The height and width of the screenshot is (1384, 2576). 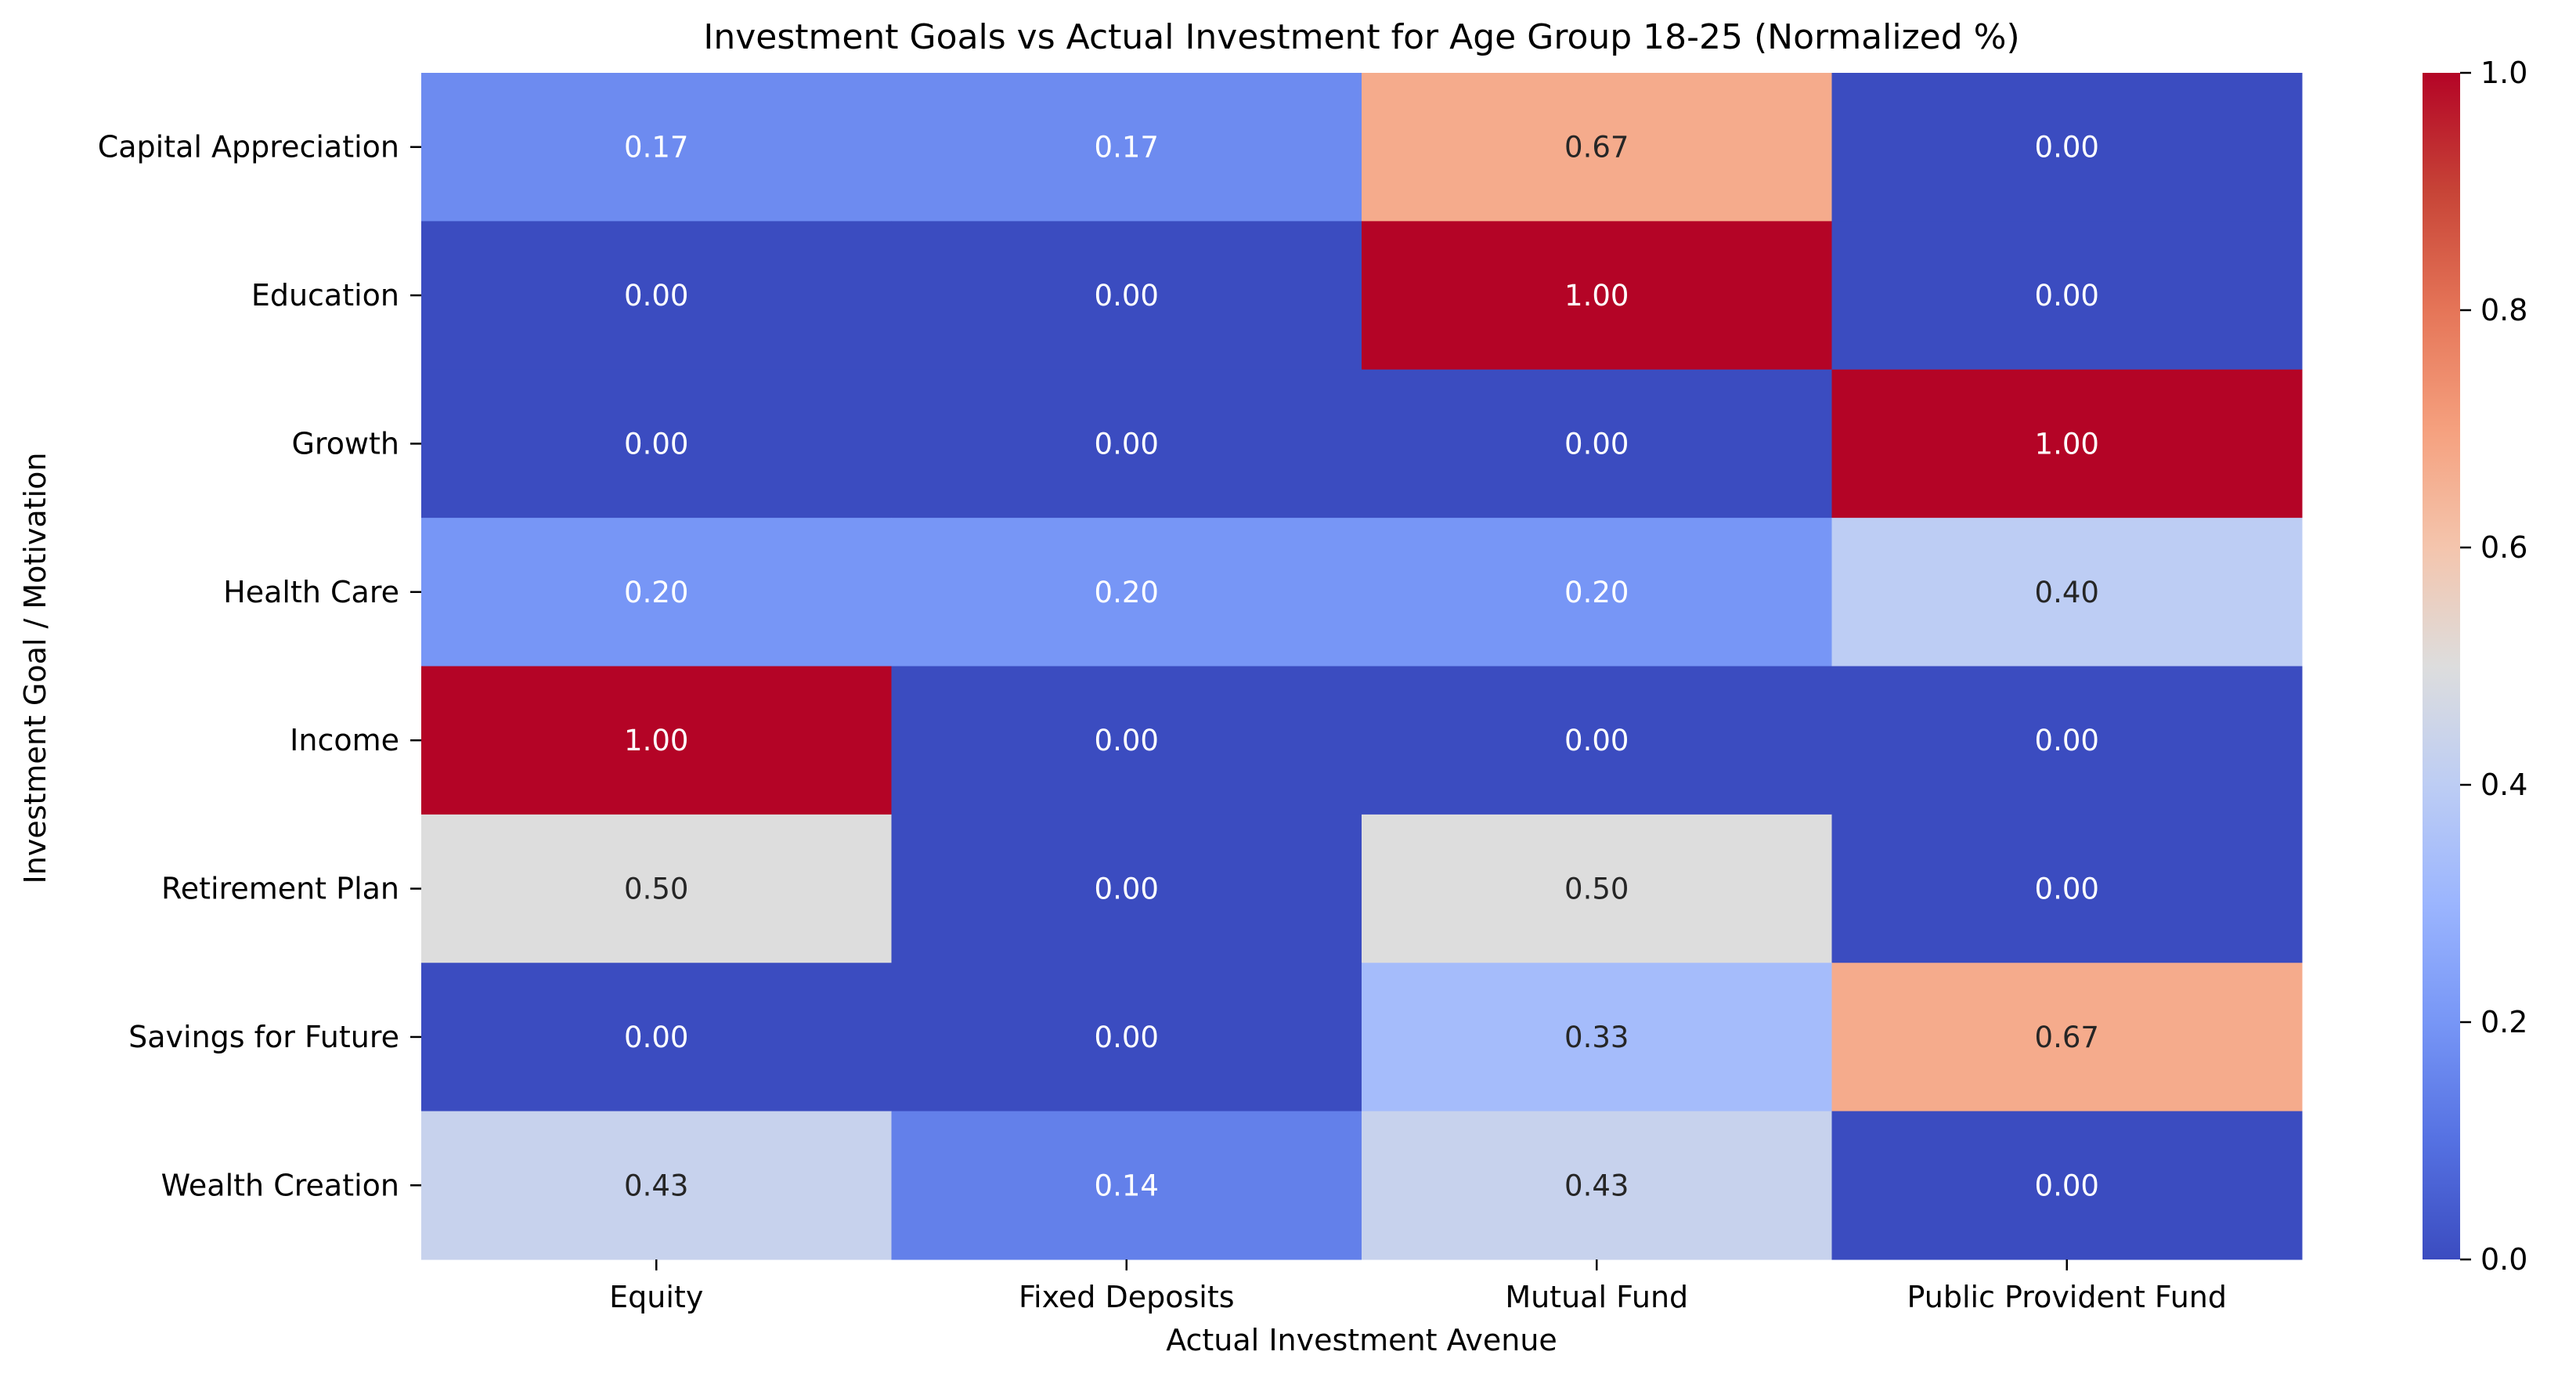 What do you see at coordinates (2503, 310) in the screenshot?
I see `colorbar-tick-label: 0.8` at bounding box center [2503, 310].